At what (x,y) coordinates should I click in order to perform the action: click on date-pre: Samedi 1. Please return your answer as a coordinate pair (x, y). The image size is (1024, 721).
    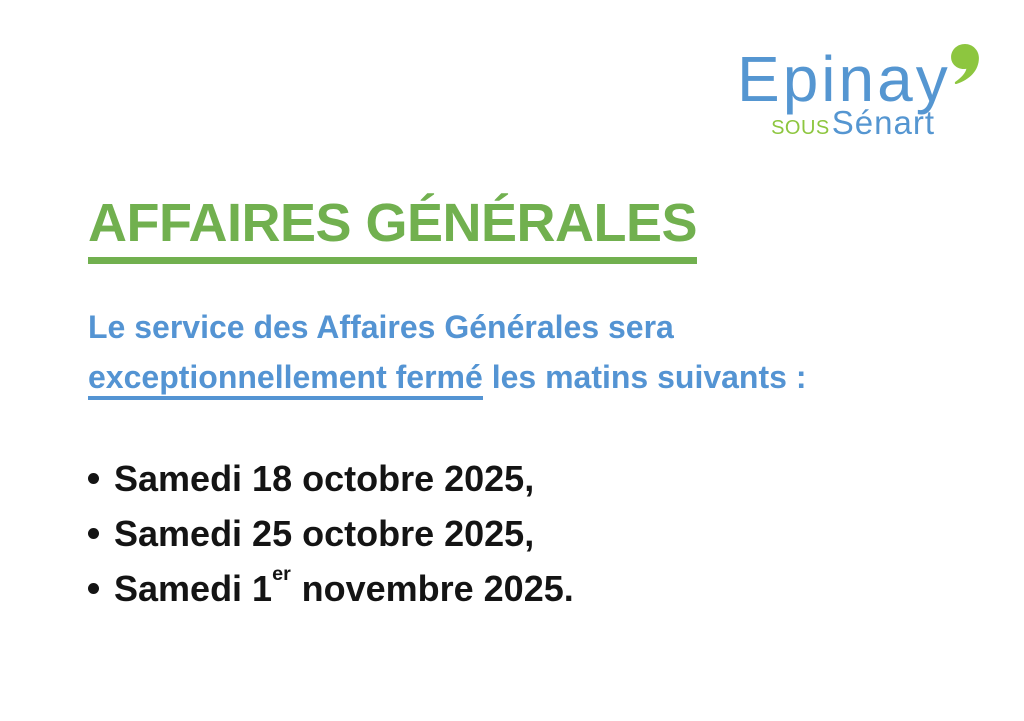
    Looking at the image, I should click on (193, 588).